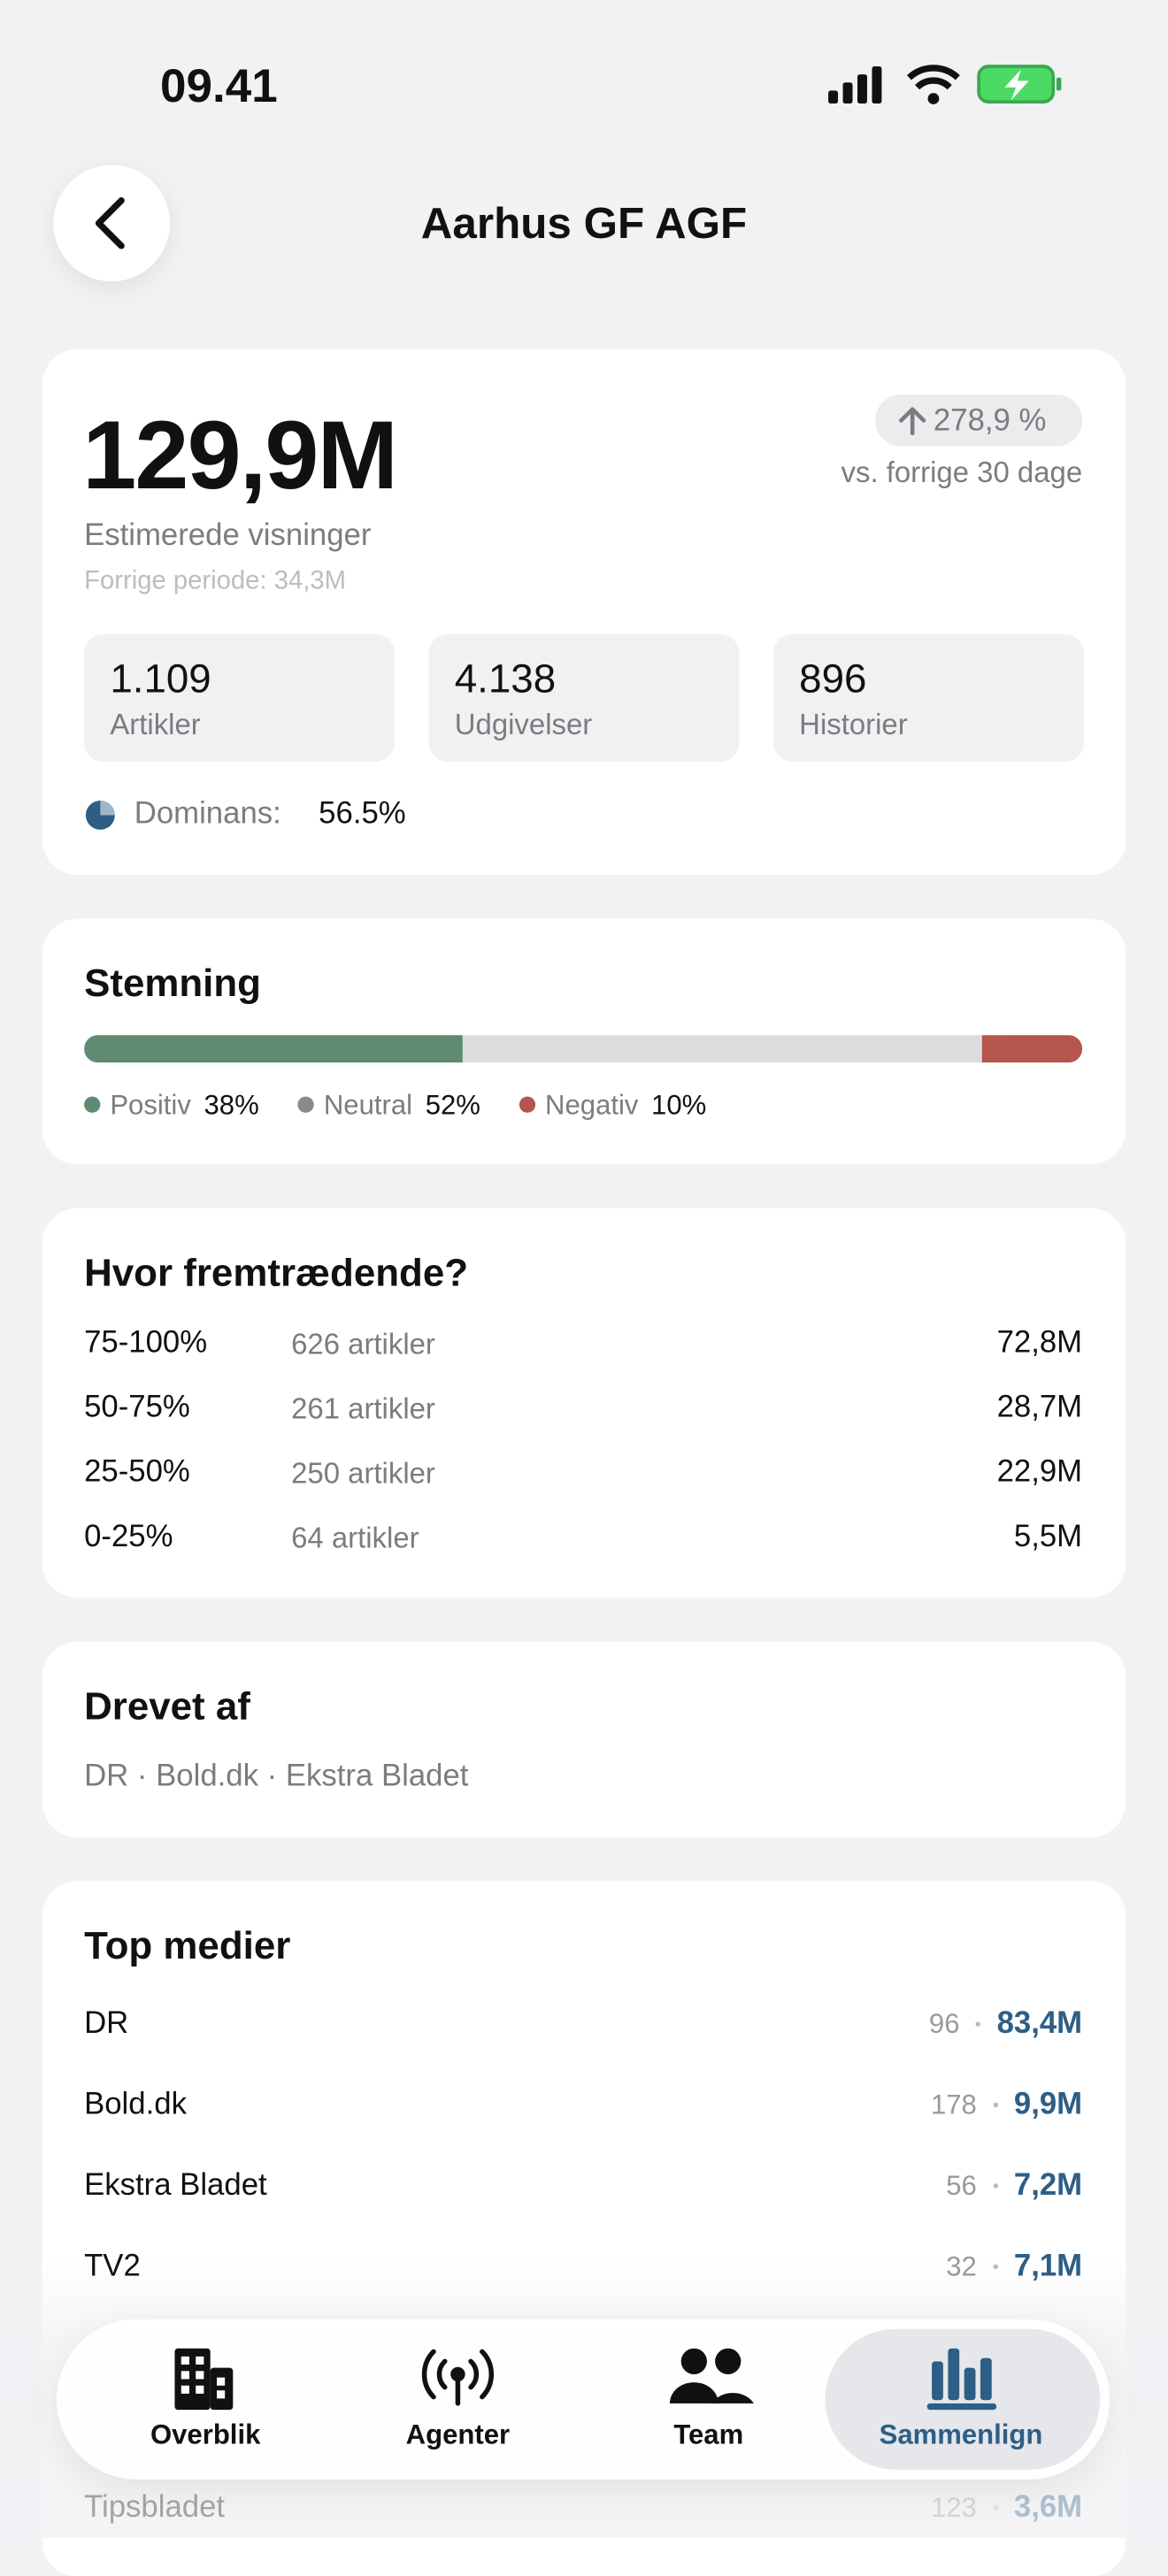 The width and height of the screenshot is (1168, 2576). Describe the element at coordinates (363, 1344) in the screenshot. I see `article-count: 626 artikler` at that location.